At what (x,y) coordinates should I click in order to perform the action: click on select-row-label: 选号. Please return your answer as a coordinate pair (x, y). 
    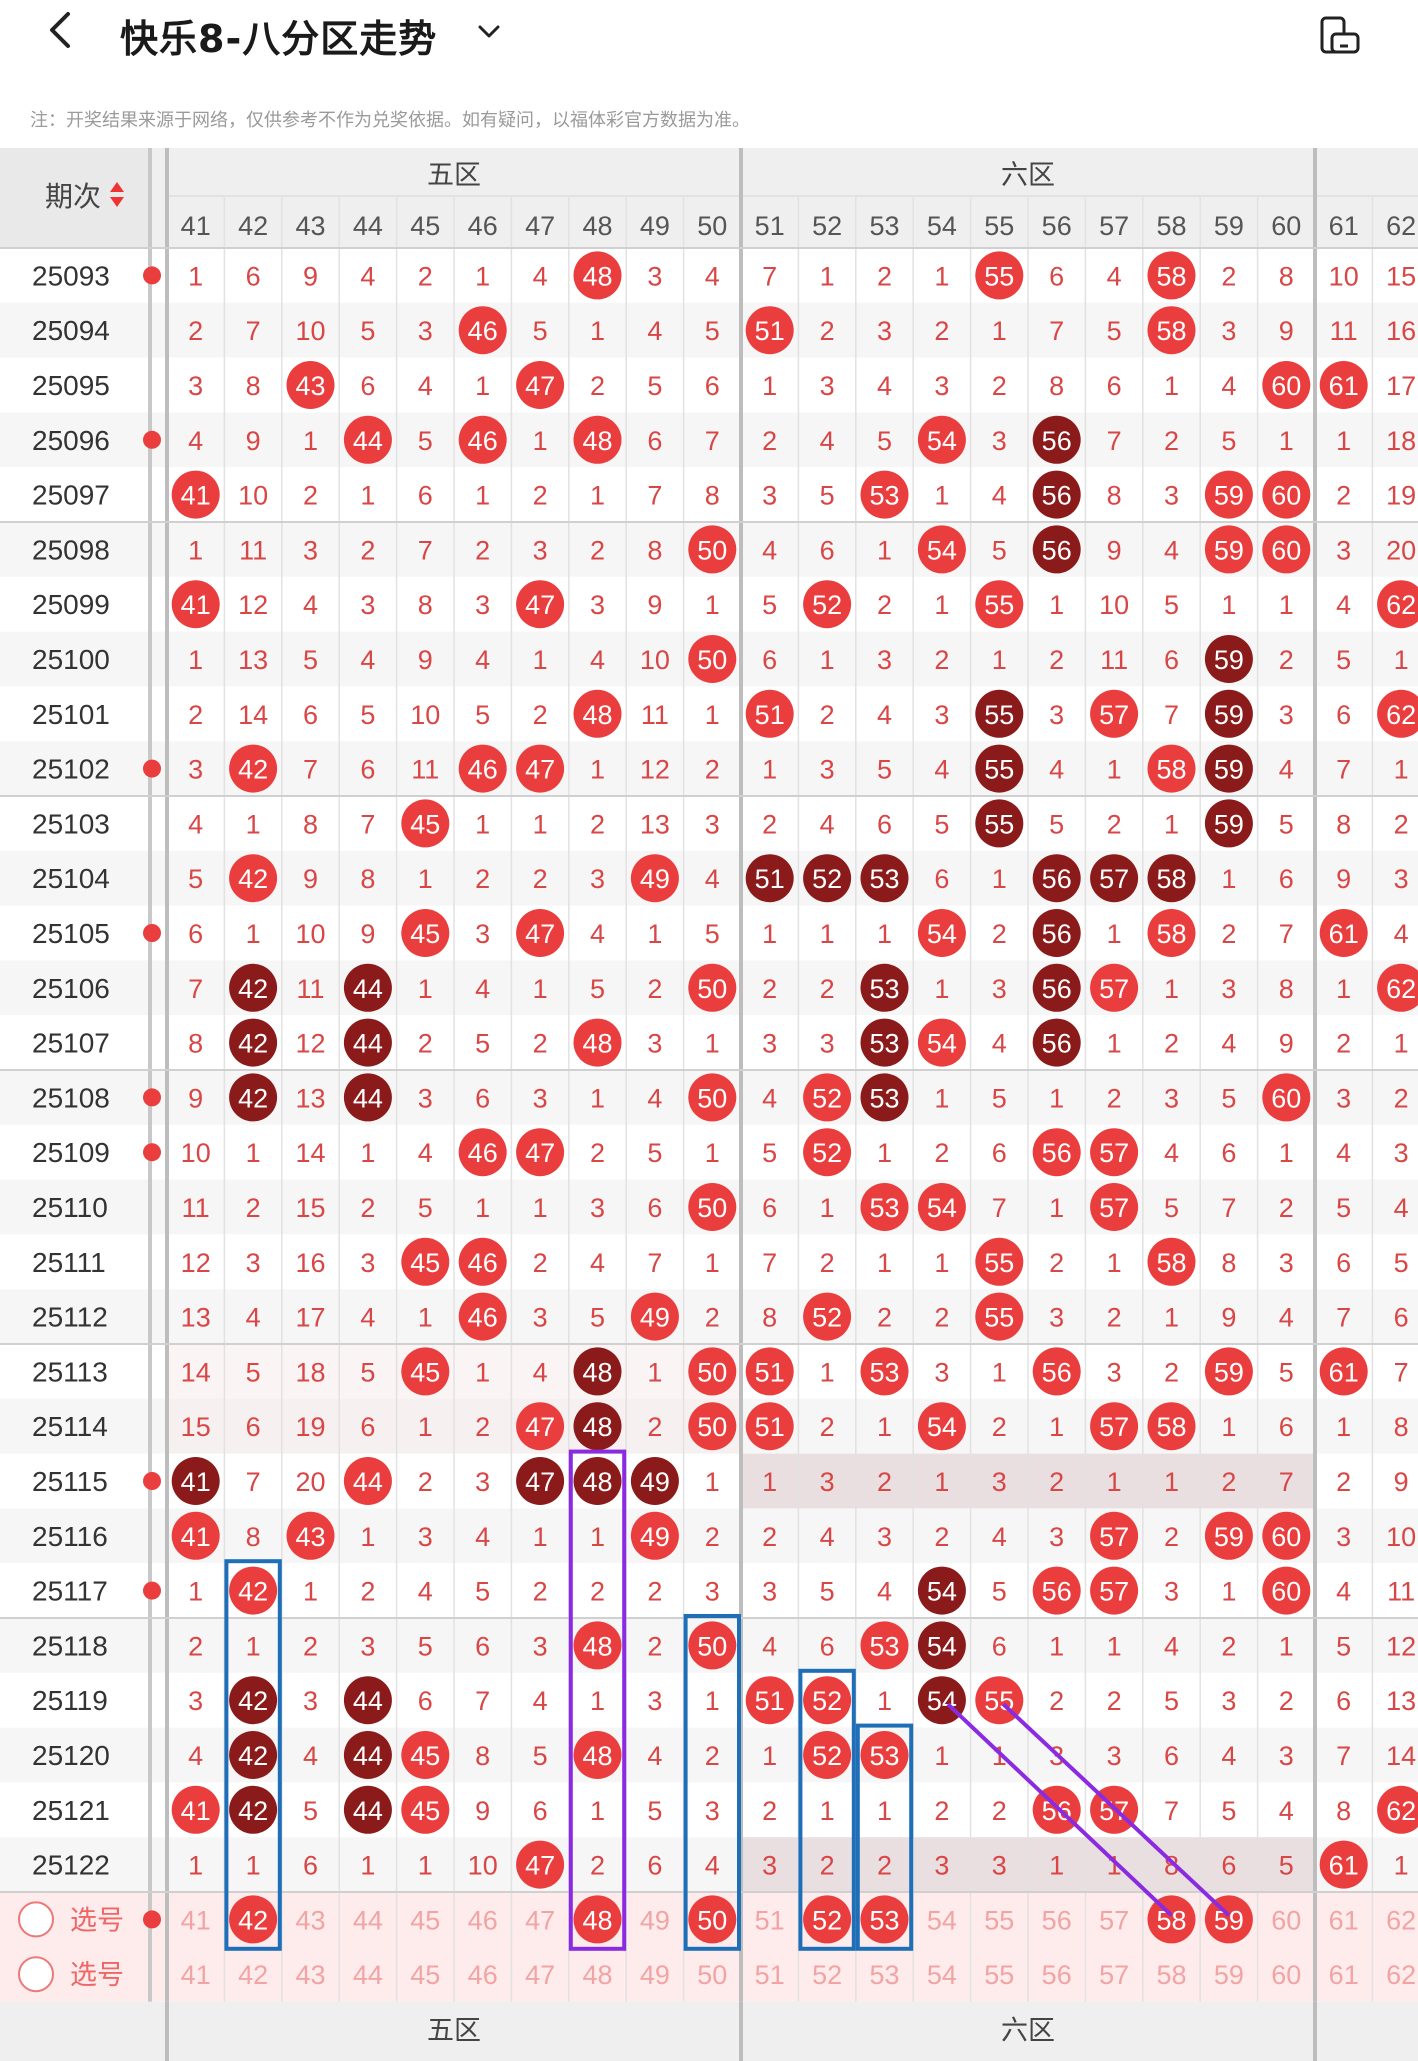
    Looking at the image, I should click on (97, 1975).